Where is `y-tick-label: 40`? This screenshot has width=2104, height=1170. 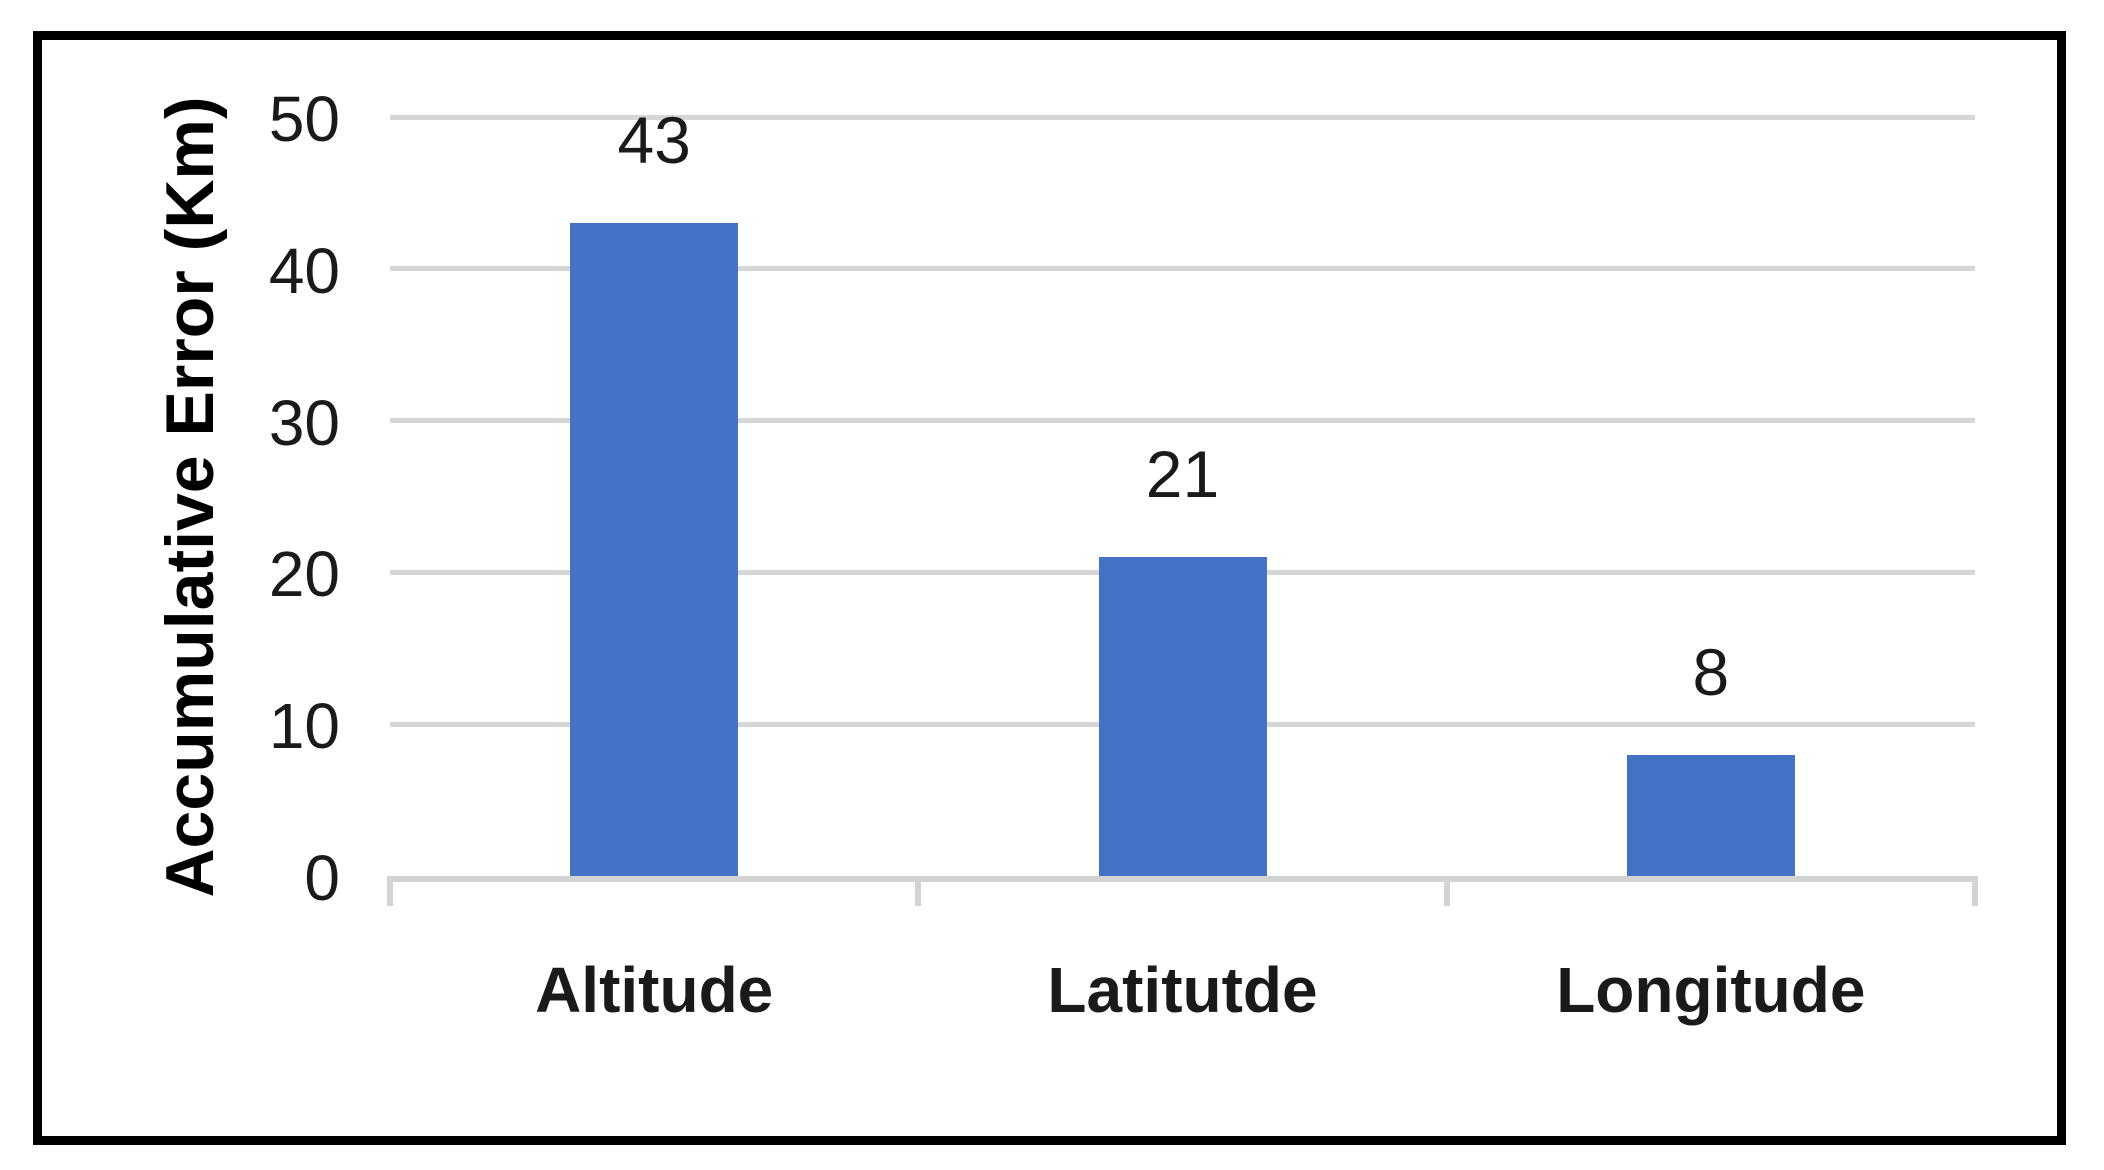
y-tick-label: 40 is located at coordinates (304, 270).